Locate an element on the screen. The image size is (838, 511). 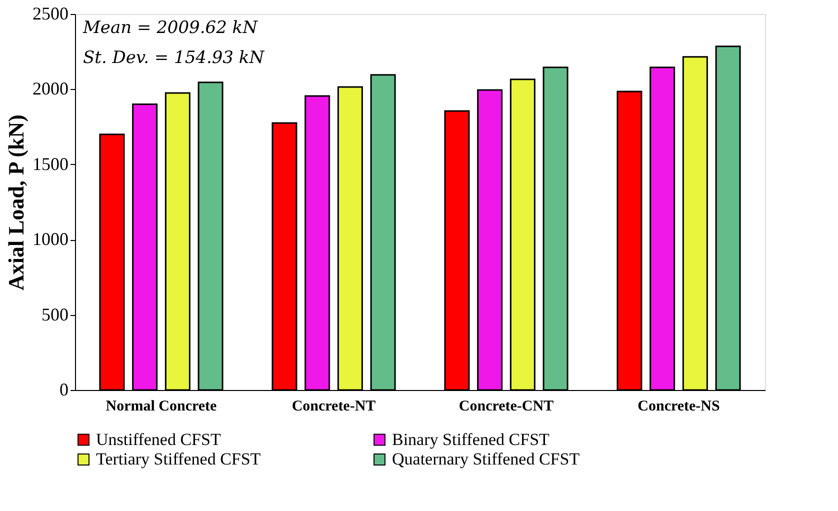
y-axis-title: Axial Load, P (kN) is located at coordinates (16, 202).